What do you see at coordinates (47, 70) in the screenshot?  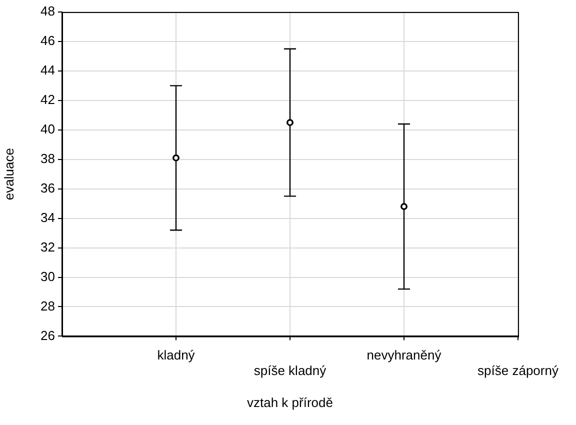 I see `y-tick-label: 44` at bounding box center [47, 70].